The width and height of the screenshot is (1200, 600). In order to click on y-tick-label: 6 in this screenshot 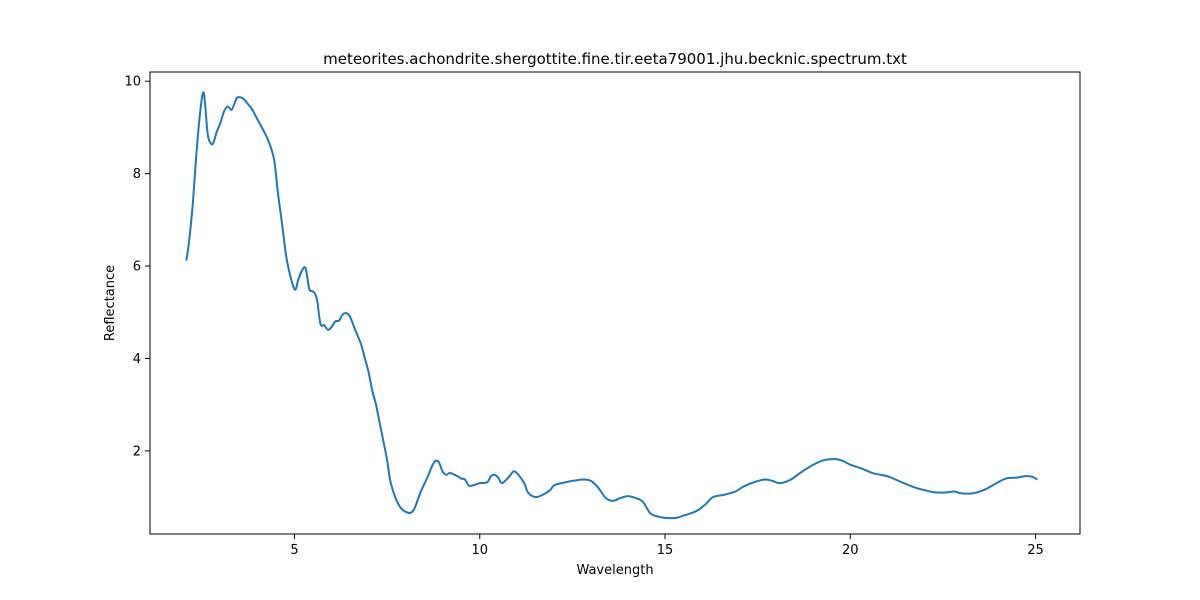, I will do `click(137, 267)`.